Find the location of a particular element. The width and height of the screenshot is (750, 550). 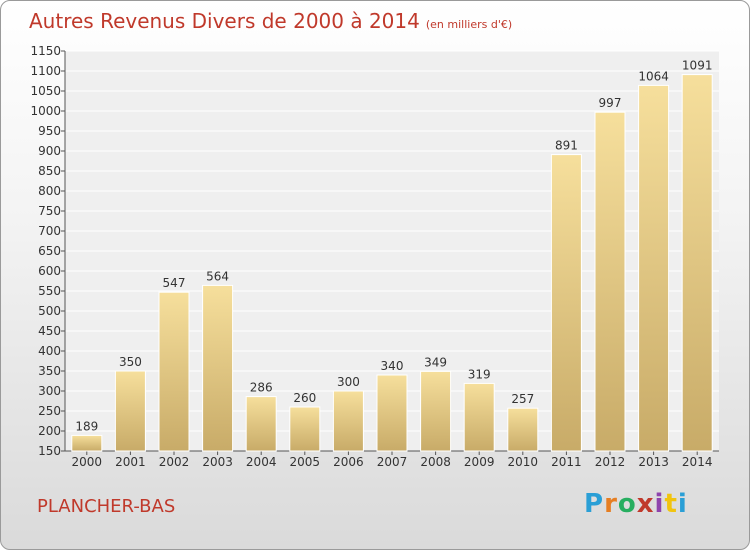

value-label-2011: 891 is located at coordinates (566, 146).